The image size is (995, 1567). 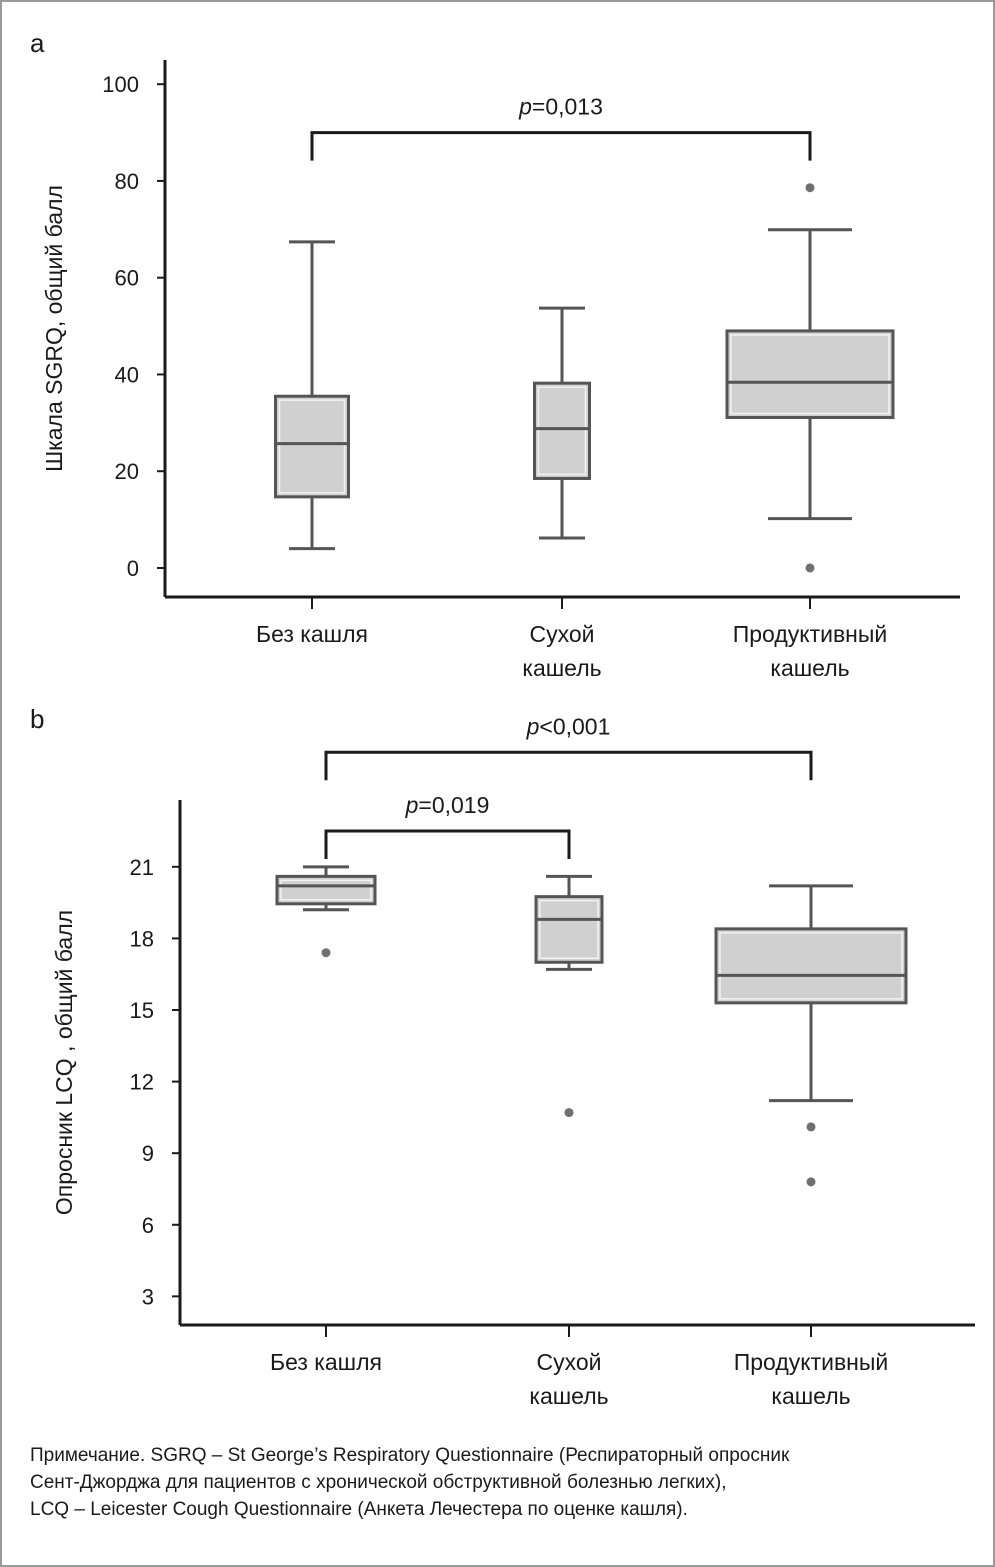 What do you see at coordinates (148, 1153) in the screenshot?
I see `y-tick-label: 9` at bounding box center [148, 1153].